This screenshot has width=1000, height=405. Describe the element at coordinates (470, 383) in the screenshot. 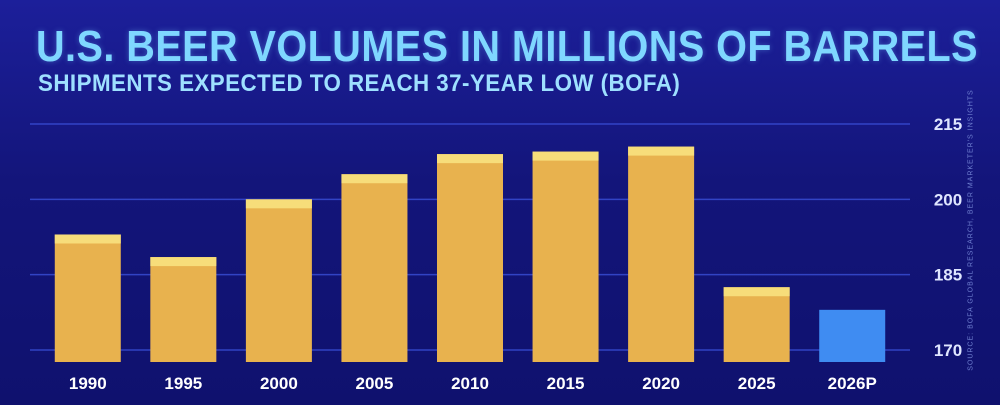

I see `x-tick-label: 2010` at that location.